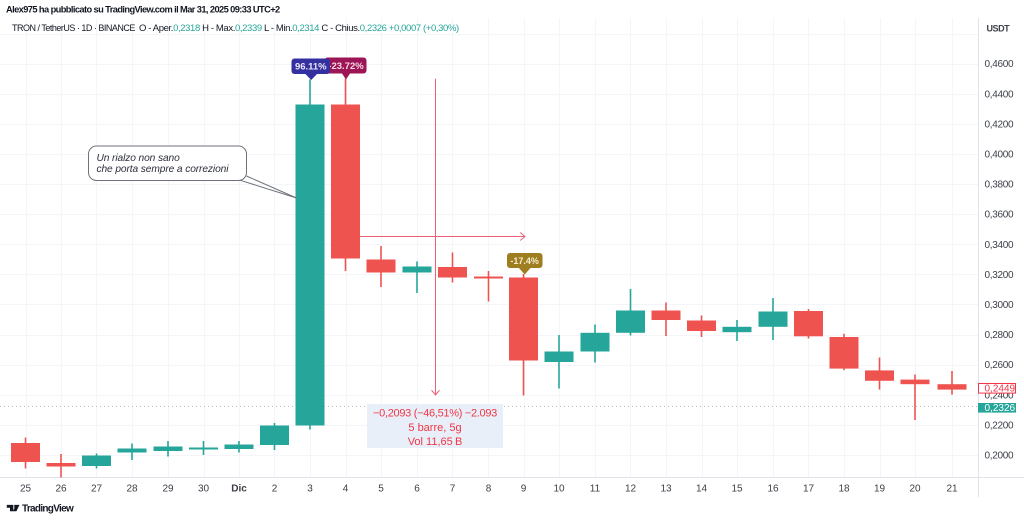 The width and height of the screenshot is (1024, 525). Describe the element at coordinates (1000, 185) in the screenshot. I see `svg-text: 0,3800` at that location.